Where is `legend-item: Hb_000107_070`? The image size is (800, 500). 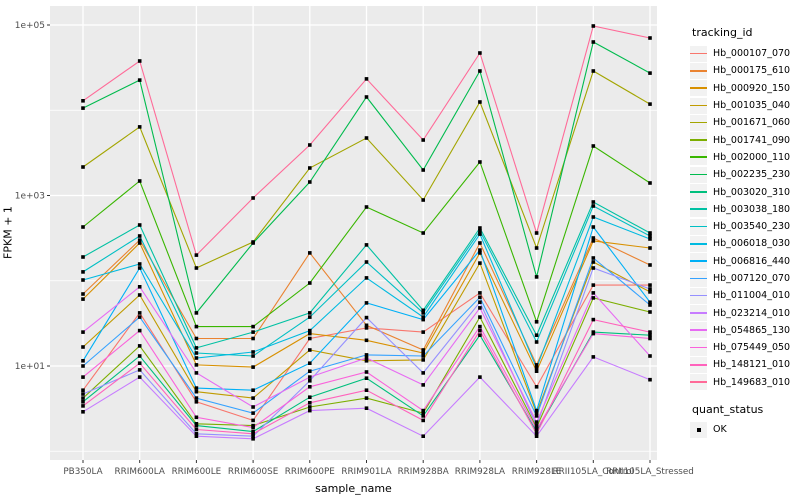
legend-item: Hb_000107_070 is located at coordinates (745, 53).